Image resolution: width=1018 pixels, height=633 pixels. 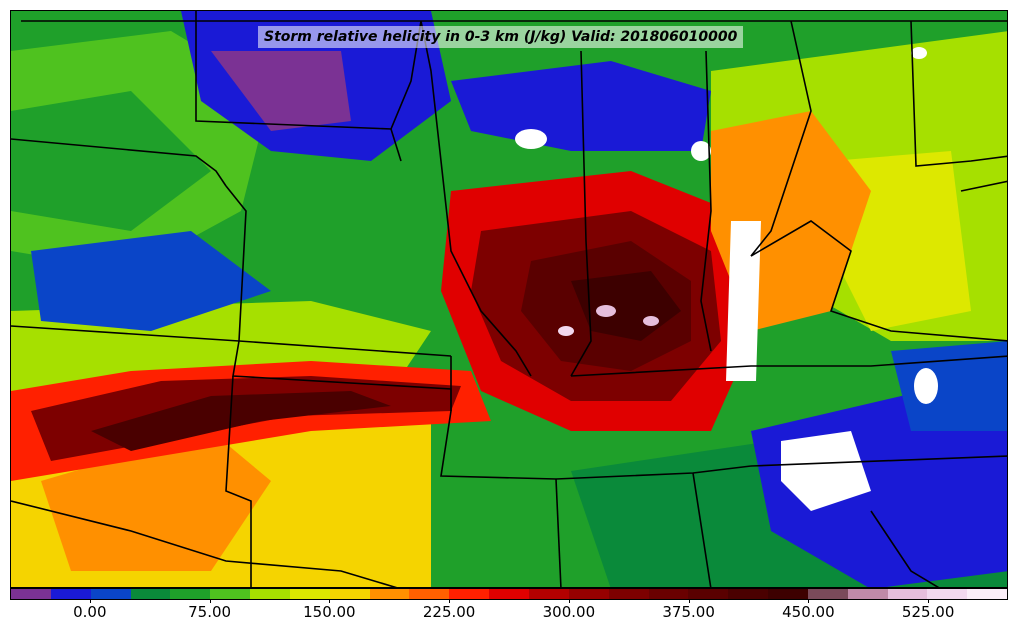 What do you see at coordinates (90, 612) in the screenshot?
I see `colorbar-tick-label: 0.00` at bounding box center [90, 612].